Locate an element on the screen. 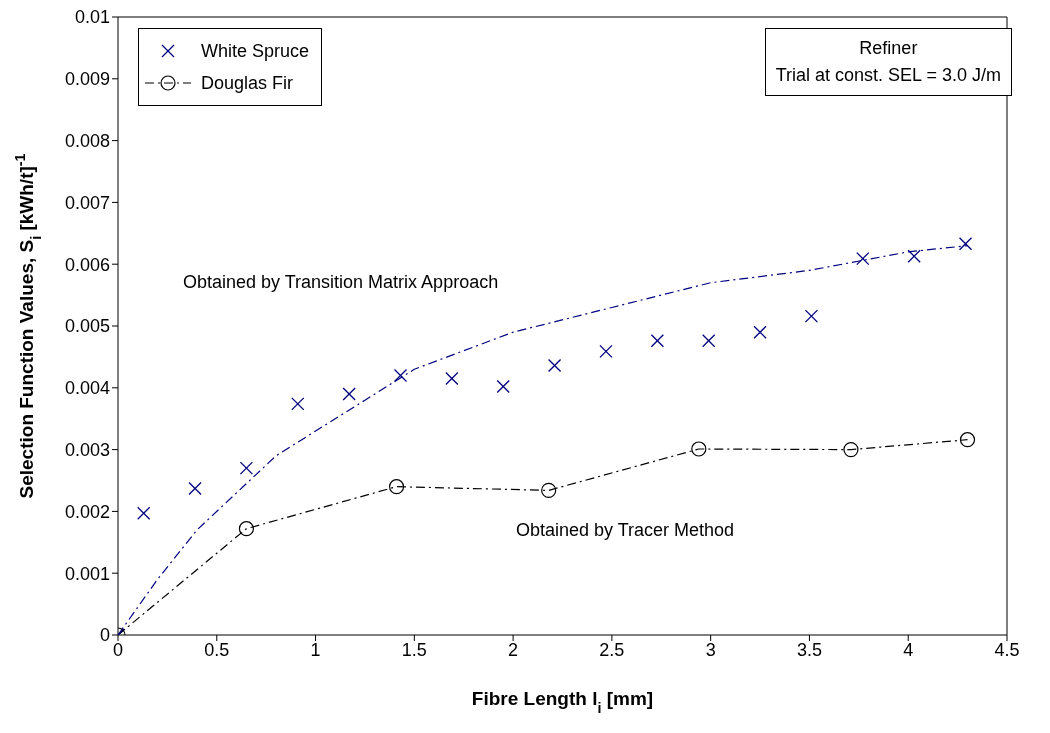  y-tick-label: 0.006 is located at coordinates (87, 264).